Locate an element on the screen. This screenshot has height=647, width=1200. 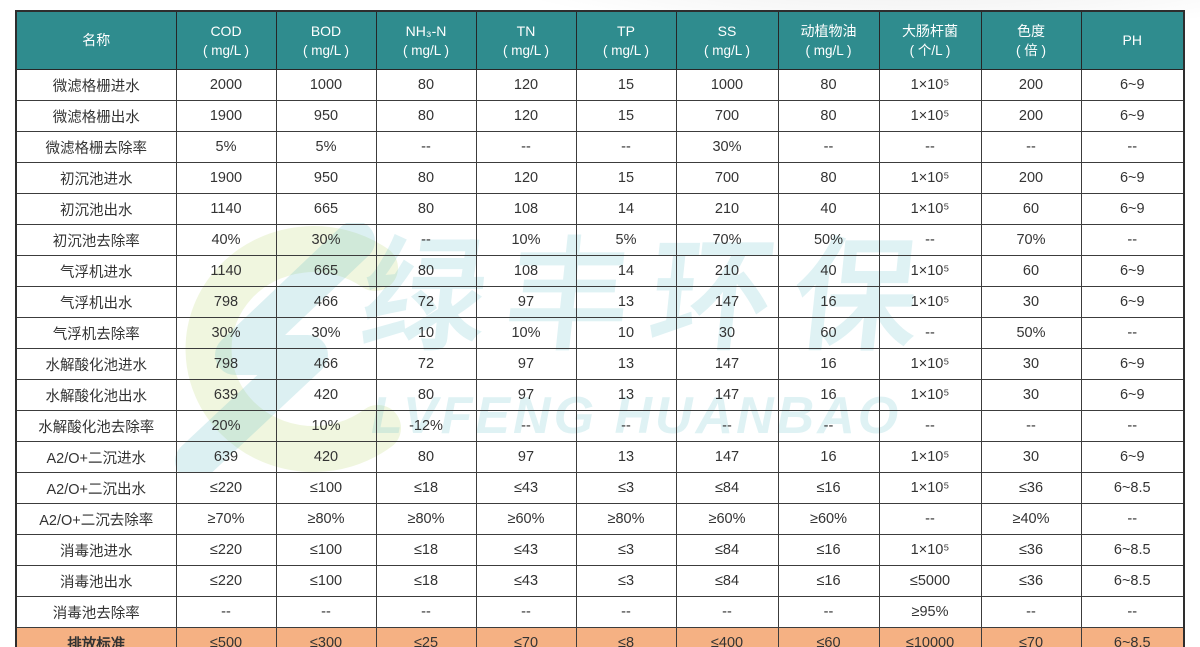
row-label: 消毒池去除率 is located at coordinates (96, 612).